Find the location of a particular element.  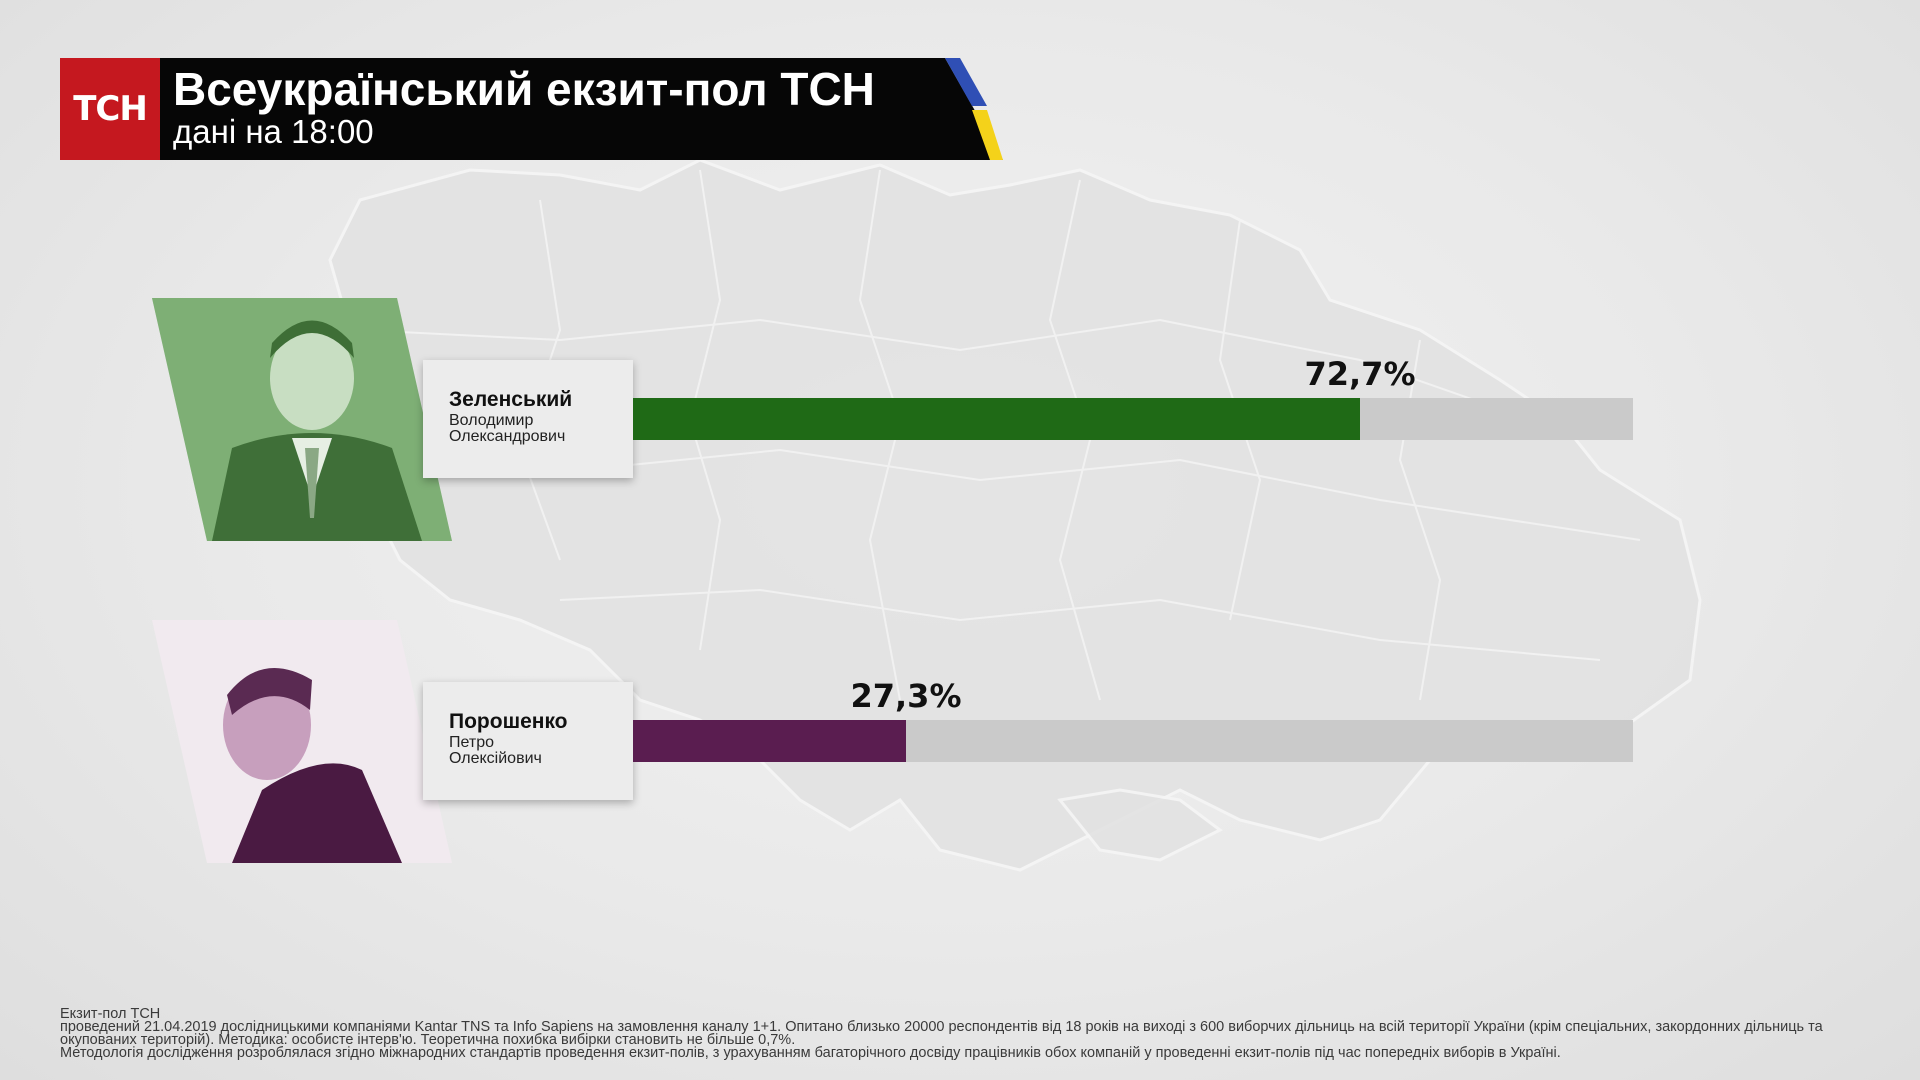

candidate-given-name: Петро is located at coordinates (471, 742).